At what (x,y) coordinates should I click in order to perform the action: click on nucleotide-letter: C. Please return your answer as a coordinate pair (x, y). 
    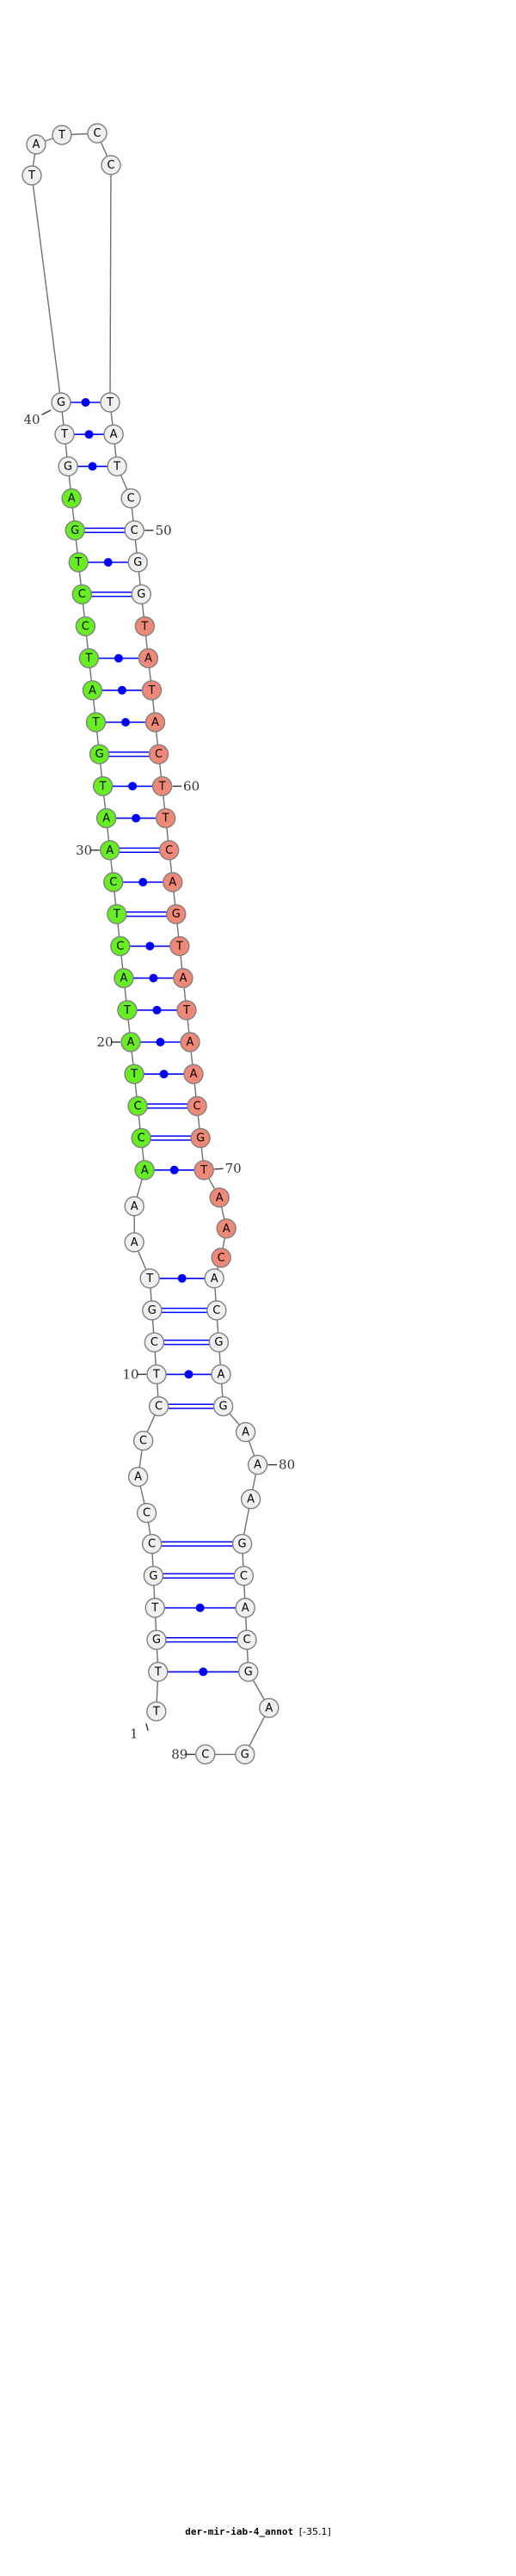
    Looking at the image, I should click on (97, 133).